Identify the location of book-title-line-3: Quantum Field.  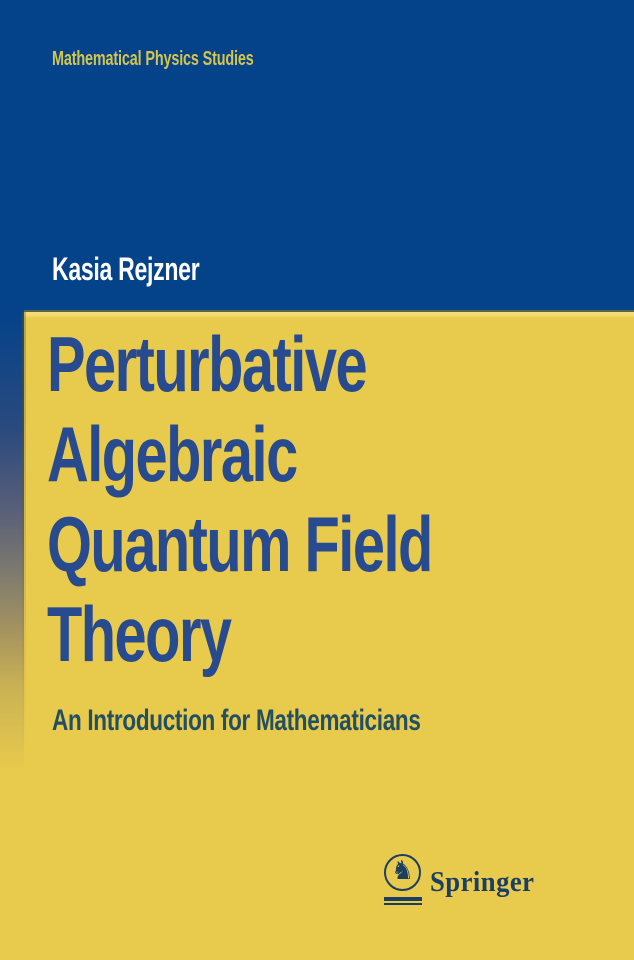
(240, 544).